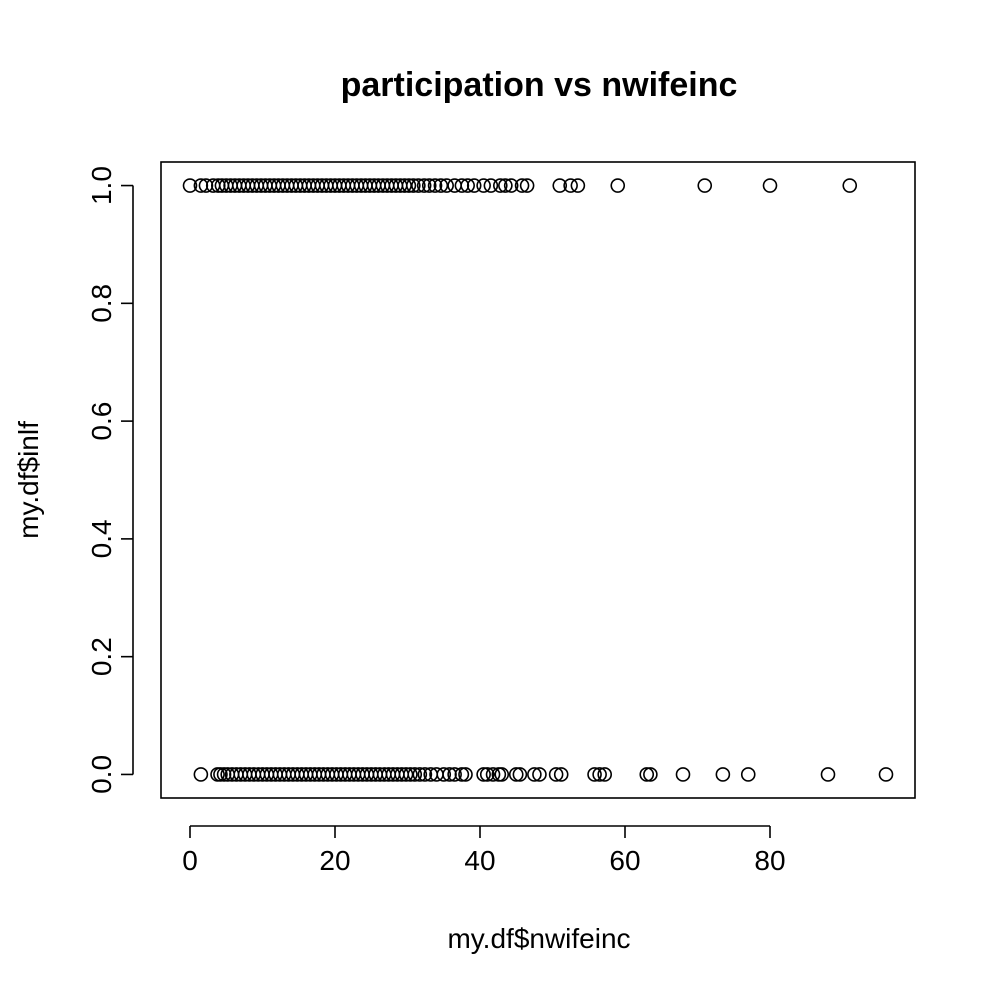 The width and height of the screenshot is (1000, 1000). What do you see at coordinates (334, 860) in the screenshot?
I see `x-tick-label: 20` at bounding box center [334, 860].